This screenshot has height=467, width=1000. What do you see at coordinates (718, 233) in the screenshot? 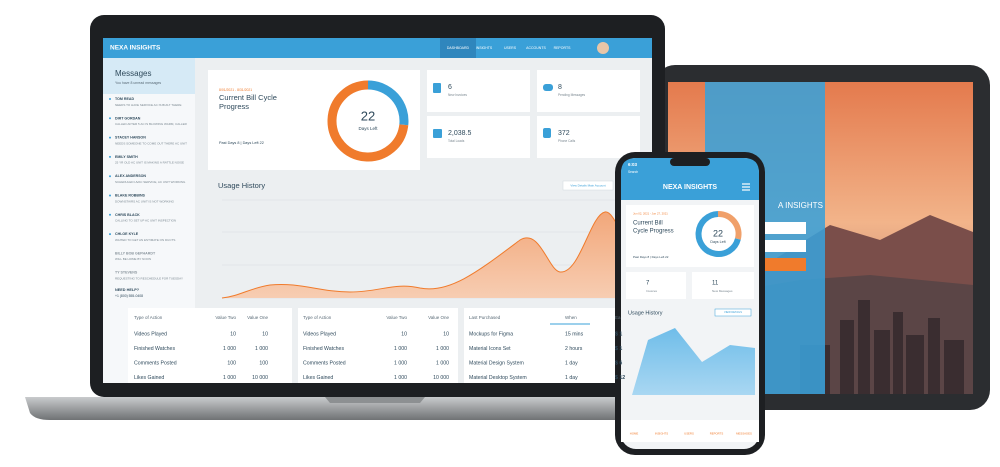
I see `phone-bill-days: 22` at bounding box center [718, 233].